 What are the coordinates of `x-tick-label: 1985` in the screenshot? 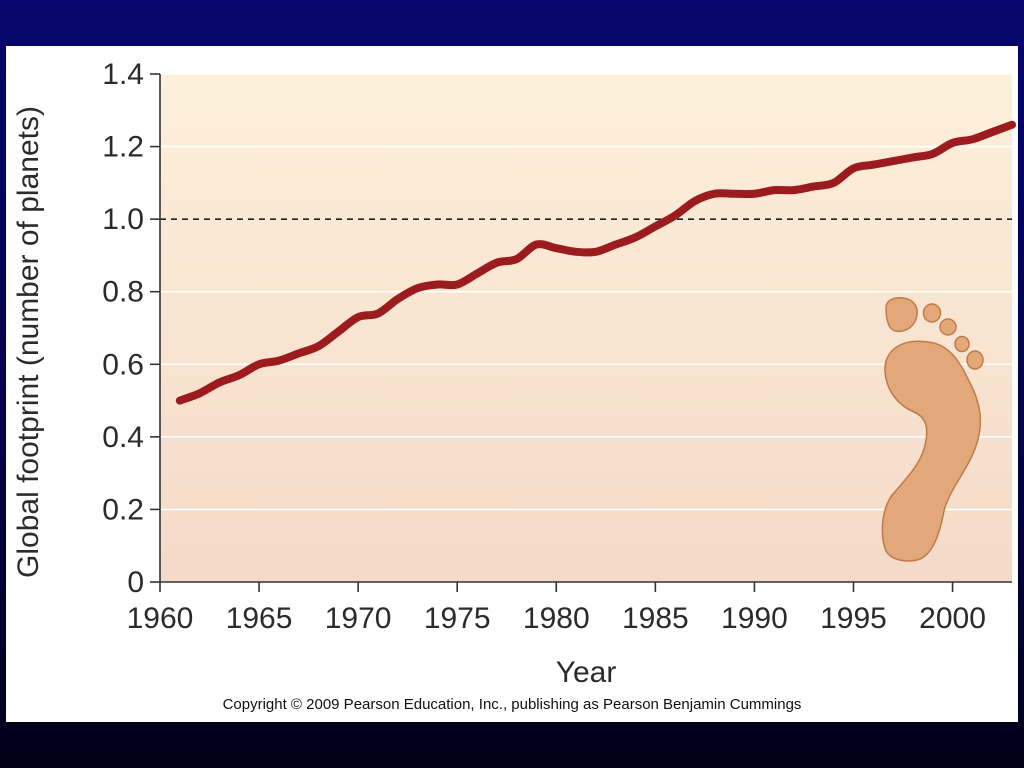 It's located at (655, 618).